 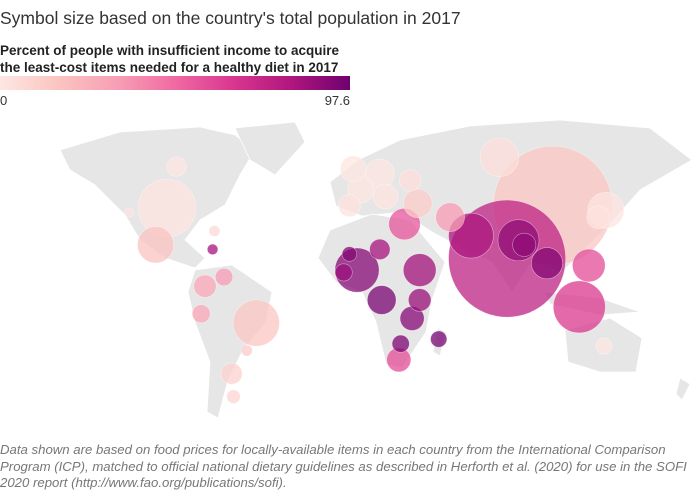 I want to click on legend-min-label: 0, so click(x=4, y=100).